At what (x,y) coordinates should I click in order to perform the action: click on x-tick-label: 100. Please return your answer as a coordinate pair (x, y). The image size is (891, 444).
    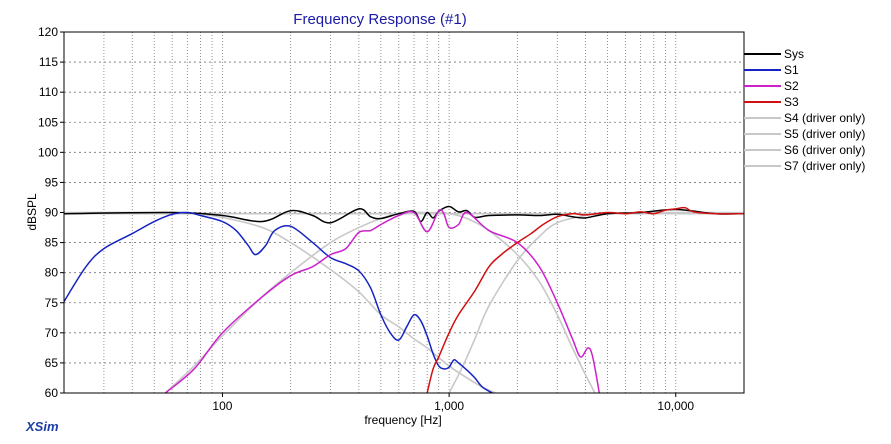
    Looking at the image, I should click on (222, 406).